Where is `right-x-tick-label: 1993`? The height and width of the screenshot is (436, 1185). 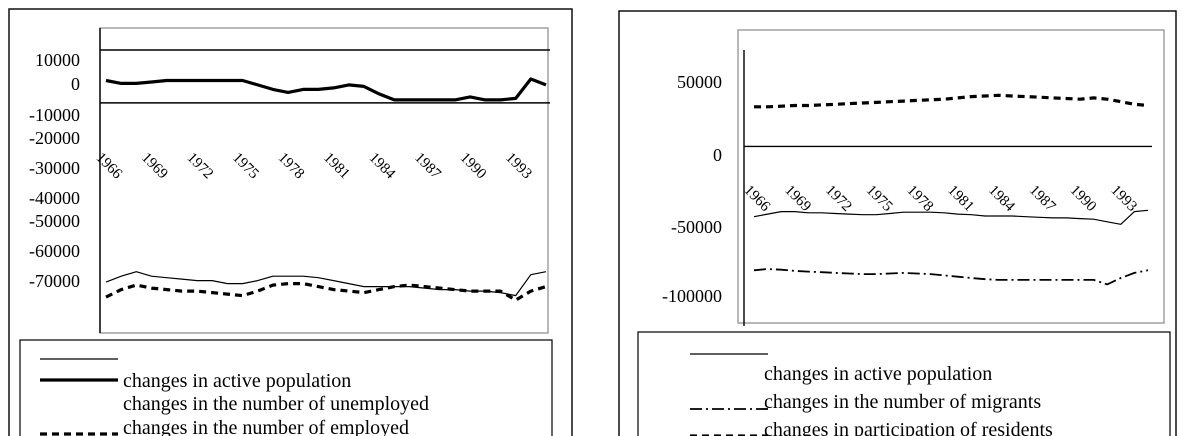 right-x-tick-label: 1993 is located at coordinates (1123, 198).